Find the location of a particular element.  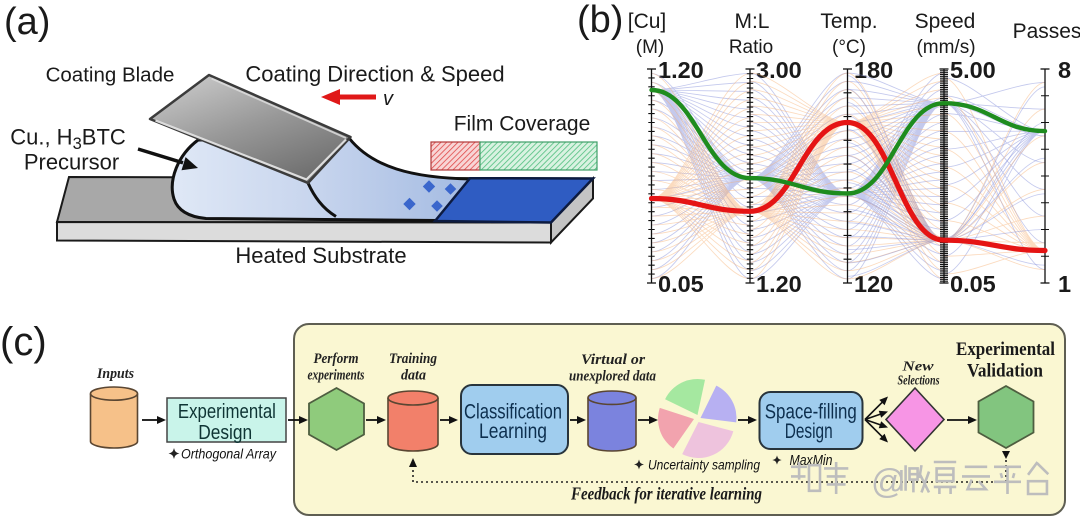

svg-text: (b) is located at coordinates (600, 20).